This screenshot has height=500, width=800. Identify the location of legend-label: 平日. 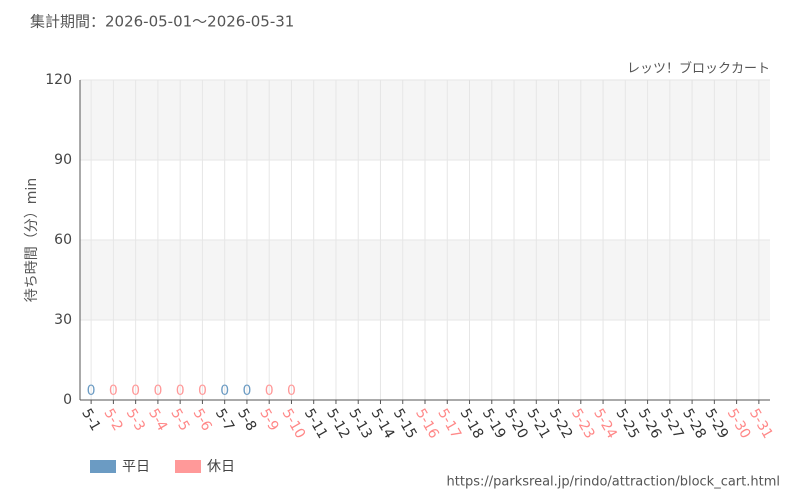
(136, 467).